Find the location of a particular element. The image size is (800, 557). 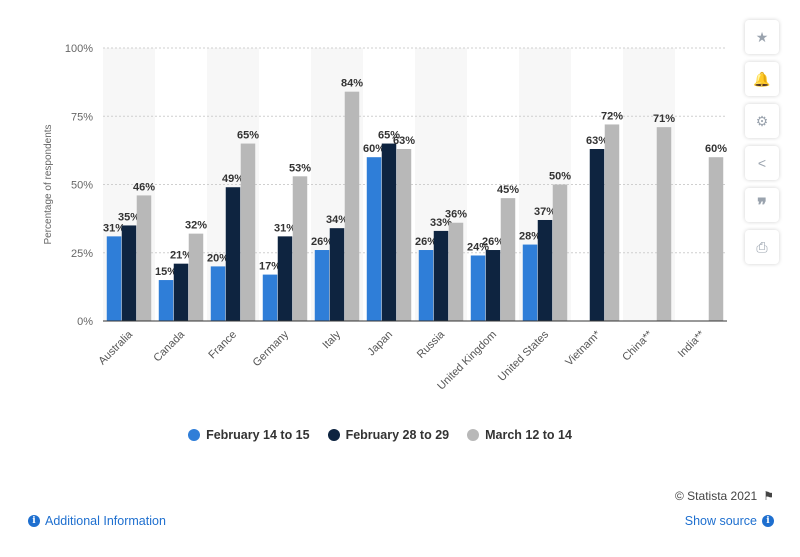

legend-label: February 14 to 15 is located at coordinates (258, 435).